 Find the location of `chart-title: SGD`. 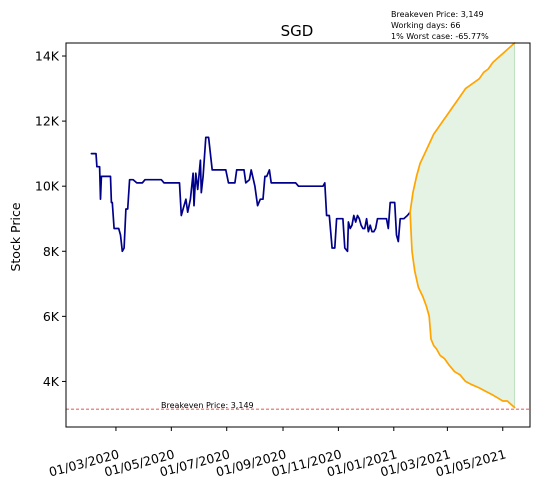

chart-title: SGD is located at coordinates (297, 31).